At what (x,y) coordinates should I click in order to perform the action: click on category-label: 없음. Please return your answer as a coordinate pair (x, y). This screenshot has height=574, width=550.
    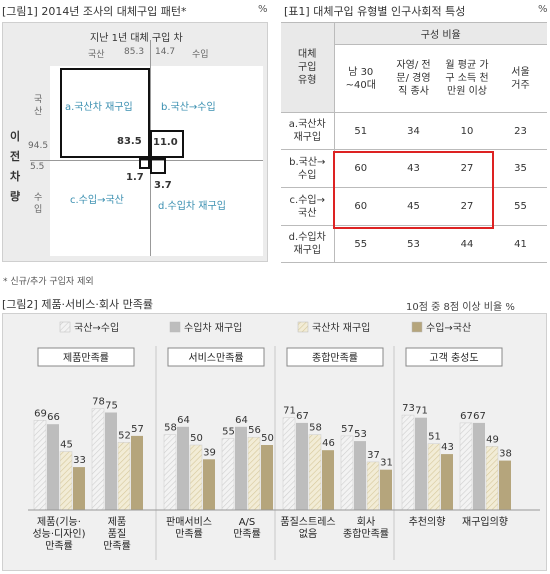
    Looking at the image, I should click on (308, 533).